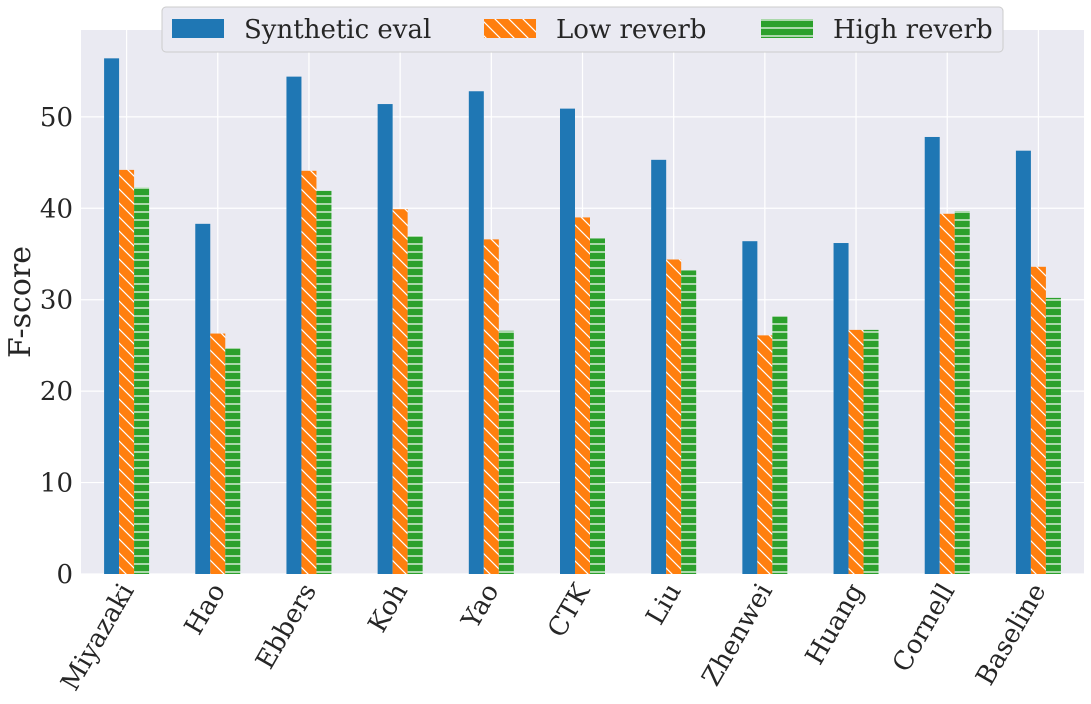 This screenshot has width=1091, height=704. What do you see at coordinates (324, 382) in the screenshot?
I see `bar-high-reverb-ebbers` at bounding box center [324, 382].